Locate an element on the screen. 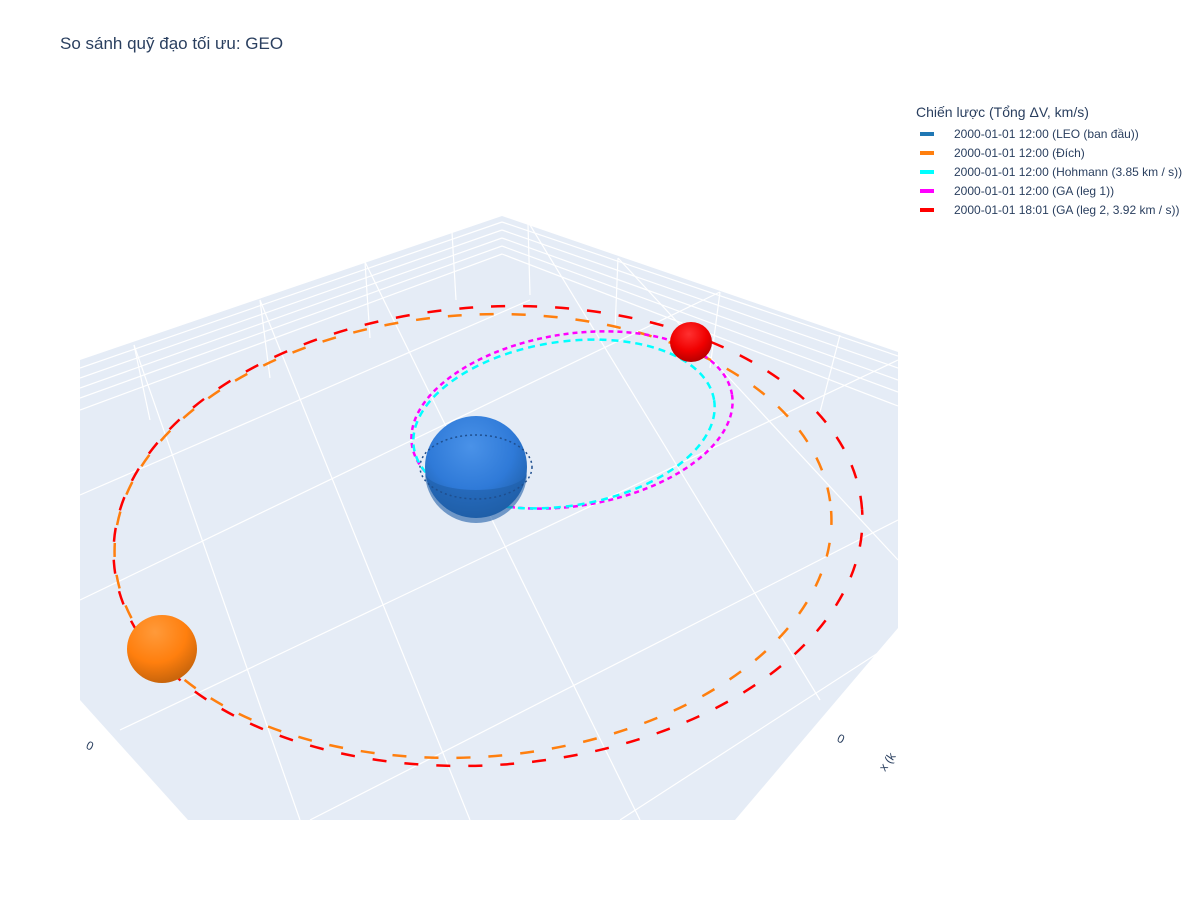  series-leo-orbit is located at coordinates (476, 467).